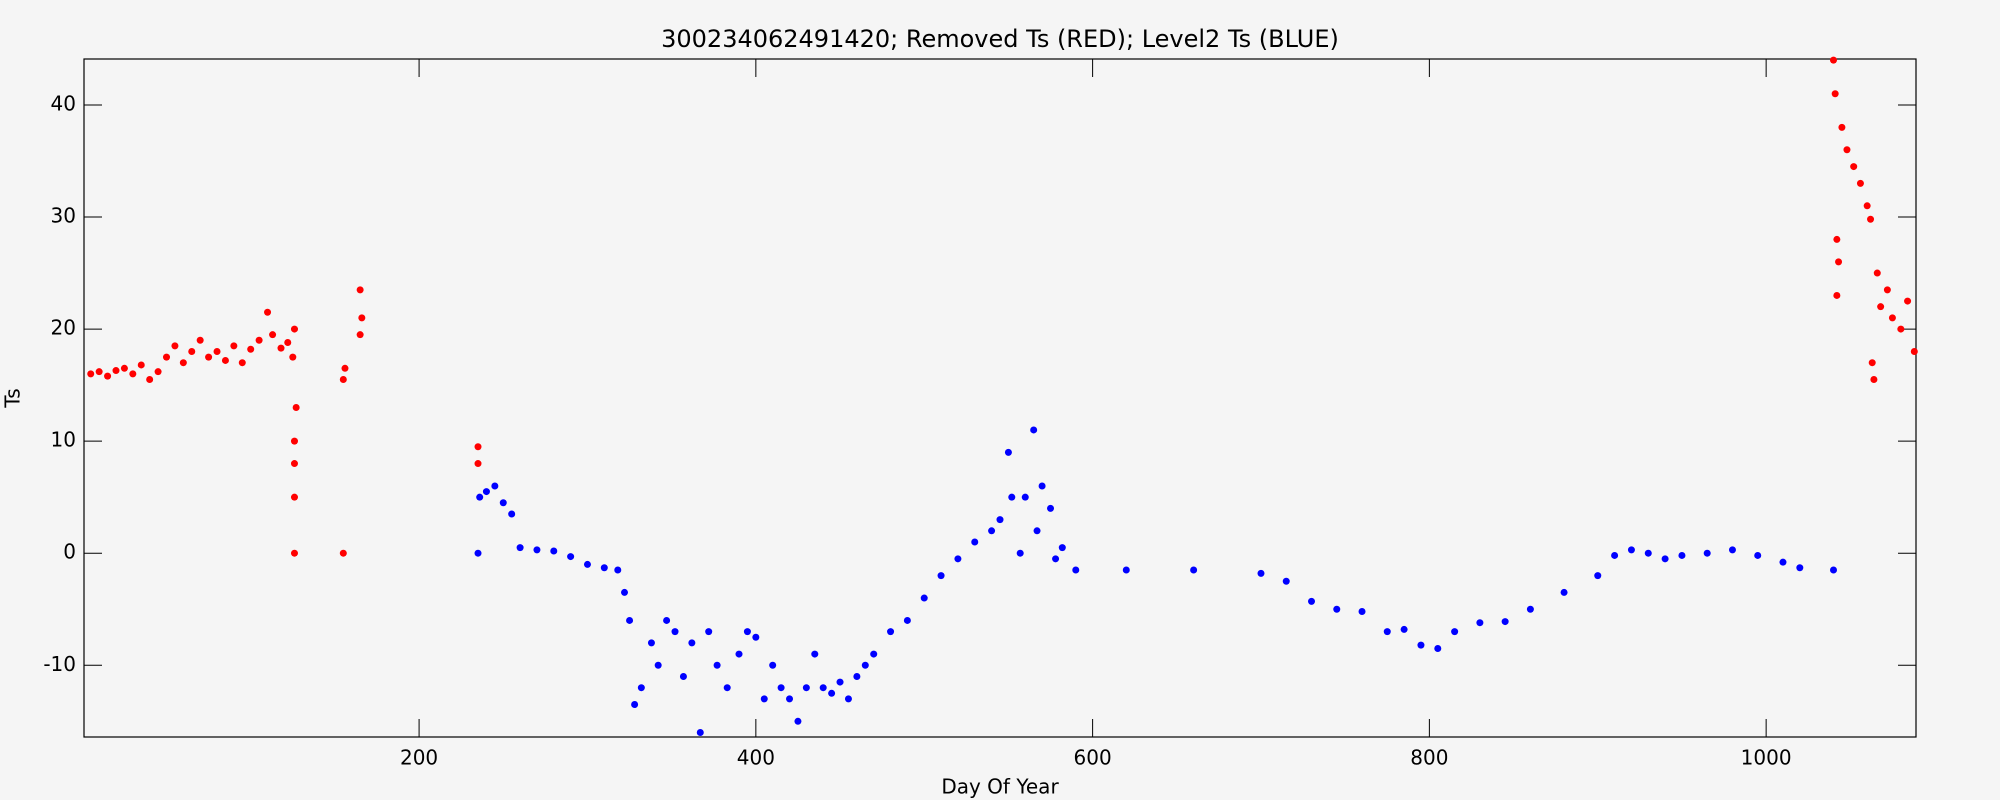  Describe the element at coordinates (1000, 787) in the screenshot. I see `x-axis-label: Day Of Year` at that location.